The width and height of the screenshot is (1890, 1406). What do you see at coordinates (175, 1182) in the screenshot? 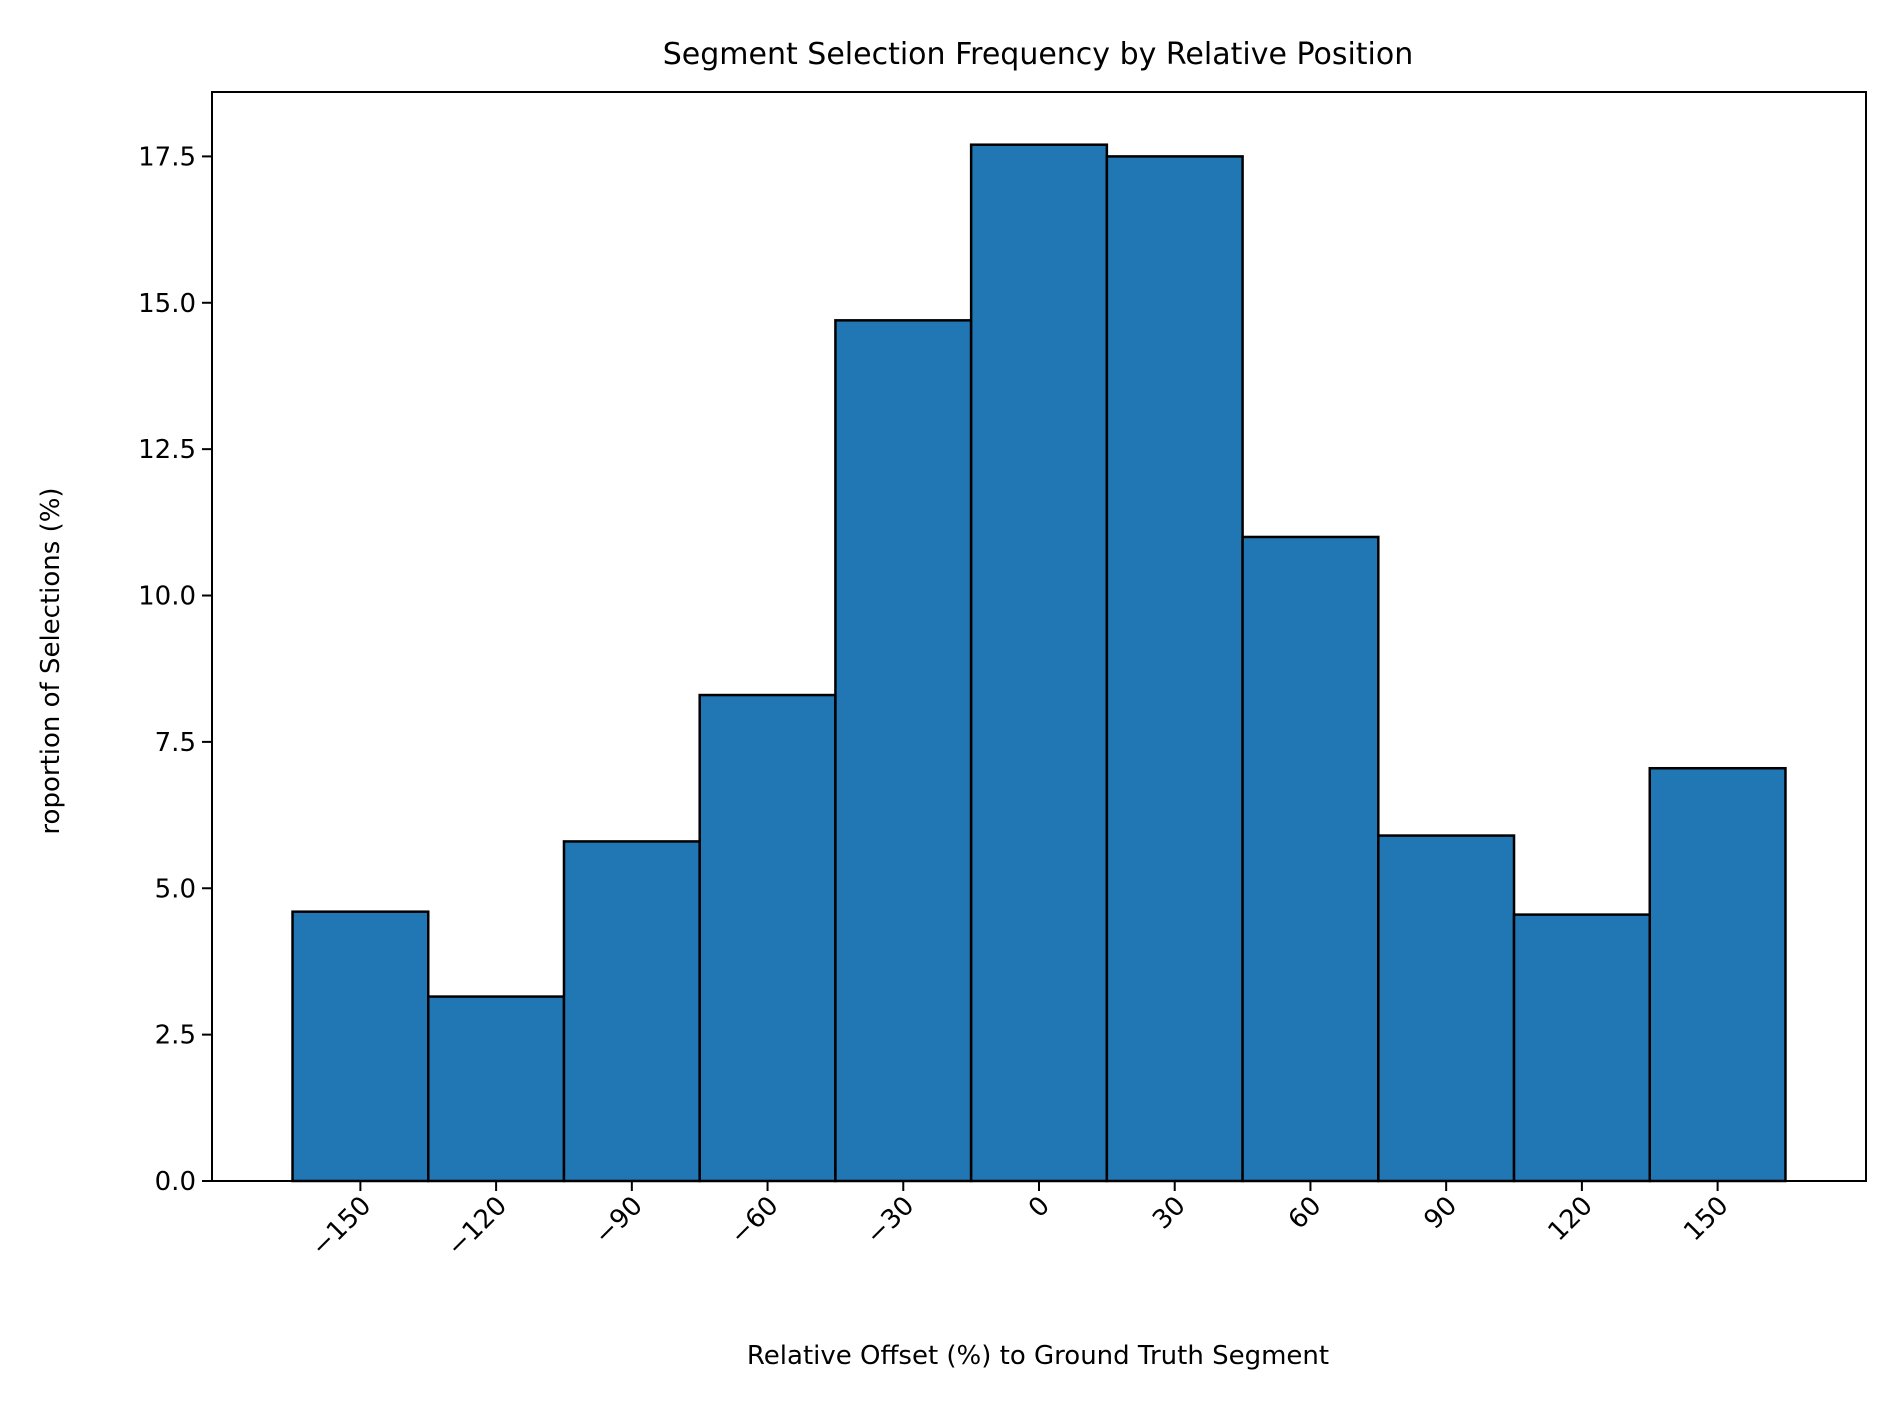
I see `y-tick-label: 0.0` at bounding box center [175, 1182].